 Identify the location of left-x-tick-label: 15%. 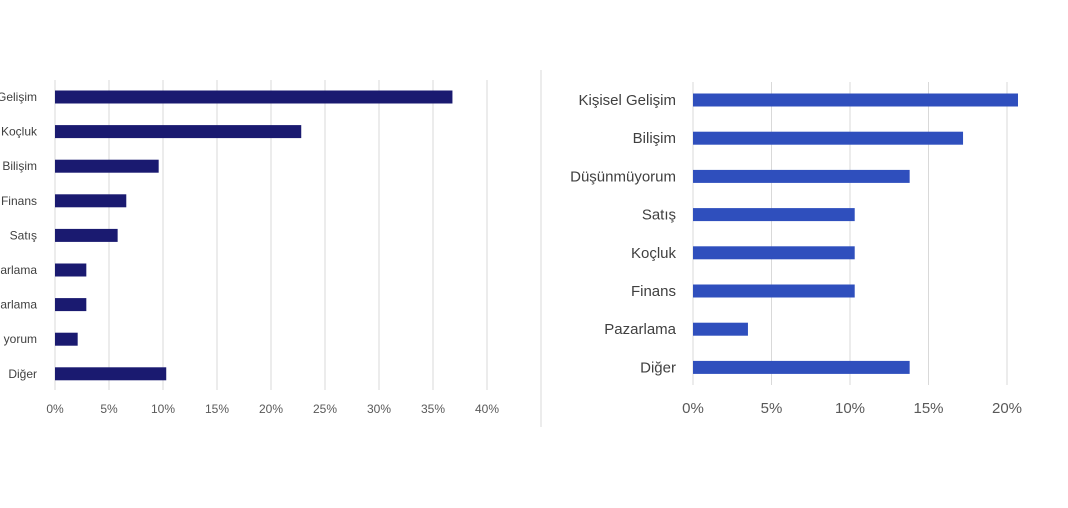
(217, 409).